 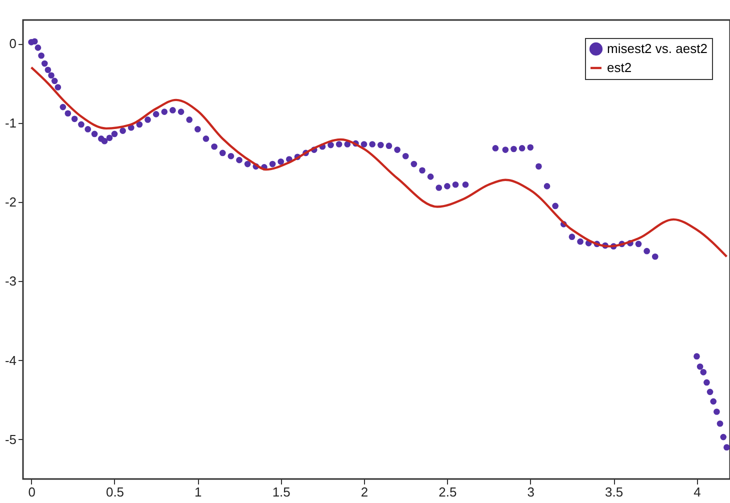 I want to click on y-tick-label: -4, so click(x=10, y=360).